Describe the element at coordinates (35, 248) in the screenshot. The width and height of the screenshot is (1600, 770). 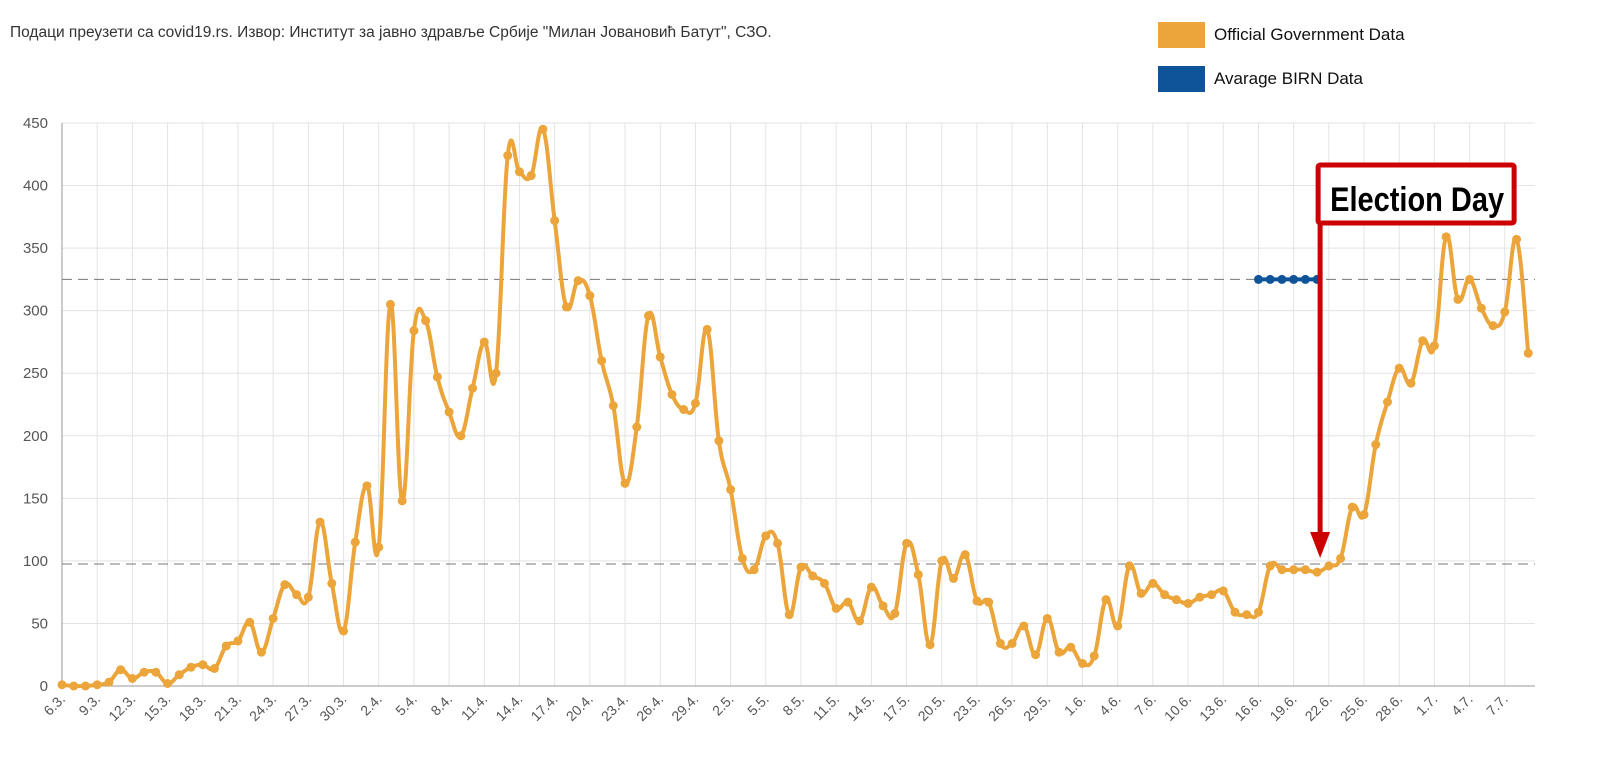
I see `y-tick-label: 350` at that location.